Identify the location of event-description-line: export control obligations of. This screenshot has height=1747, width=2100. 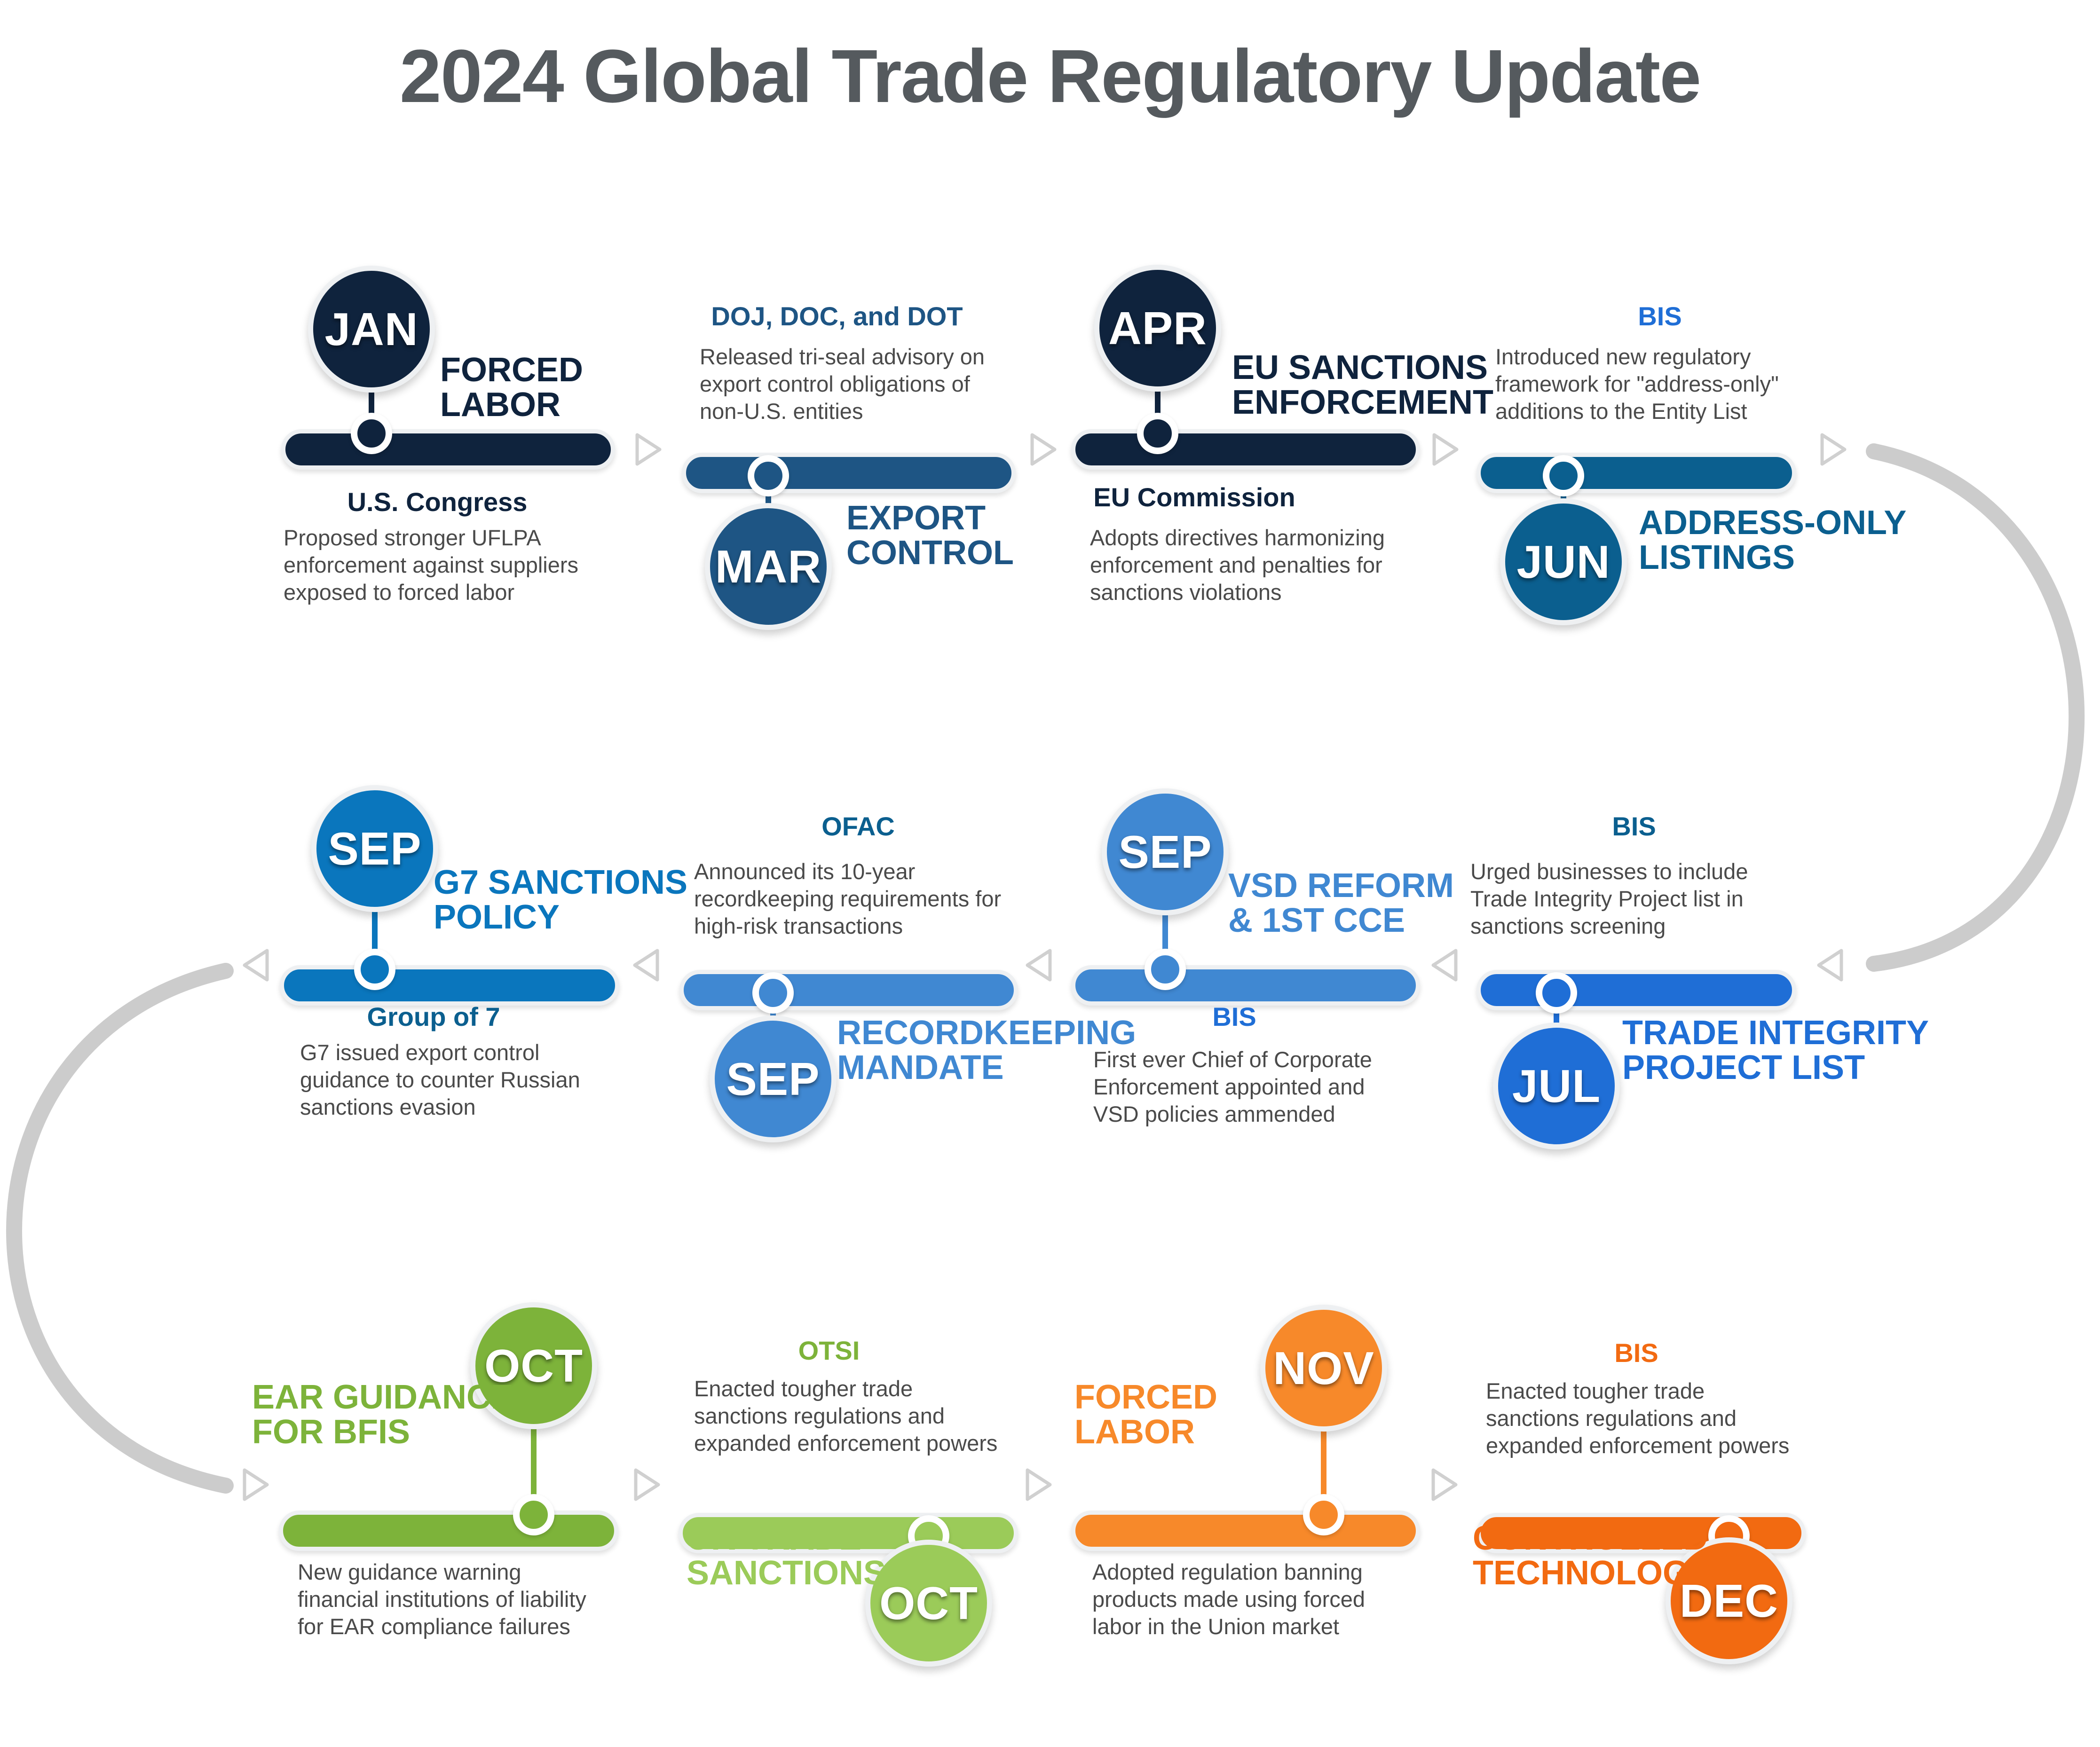
(835, 383).